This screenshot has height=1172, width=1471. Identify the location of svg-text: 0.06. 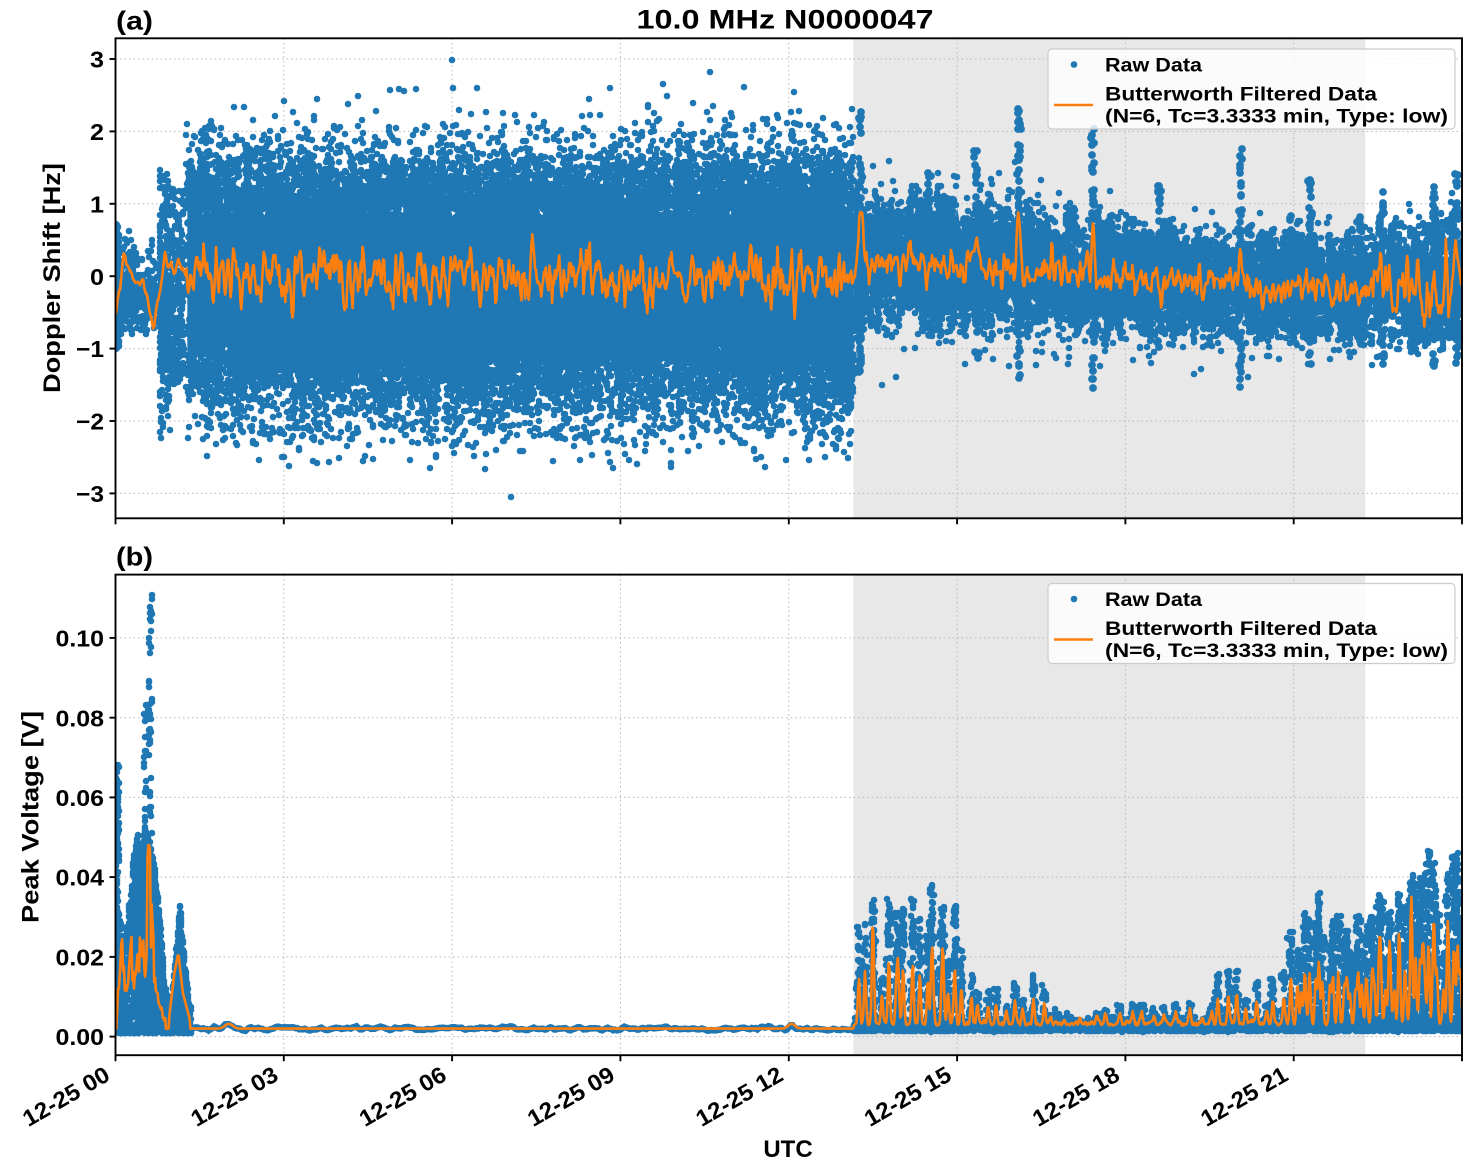
(80, 798).